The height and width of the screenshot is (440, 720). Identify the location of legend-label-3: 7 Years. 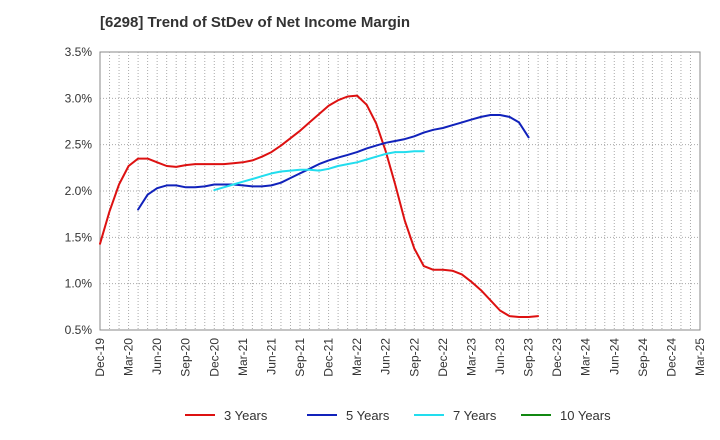
(475, 415).